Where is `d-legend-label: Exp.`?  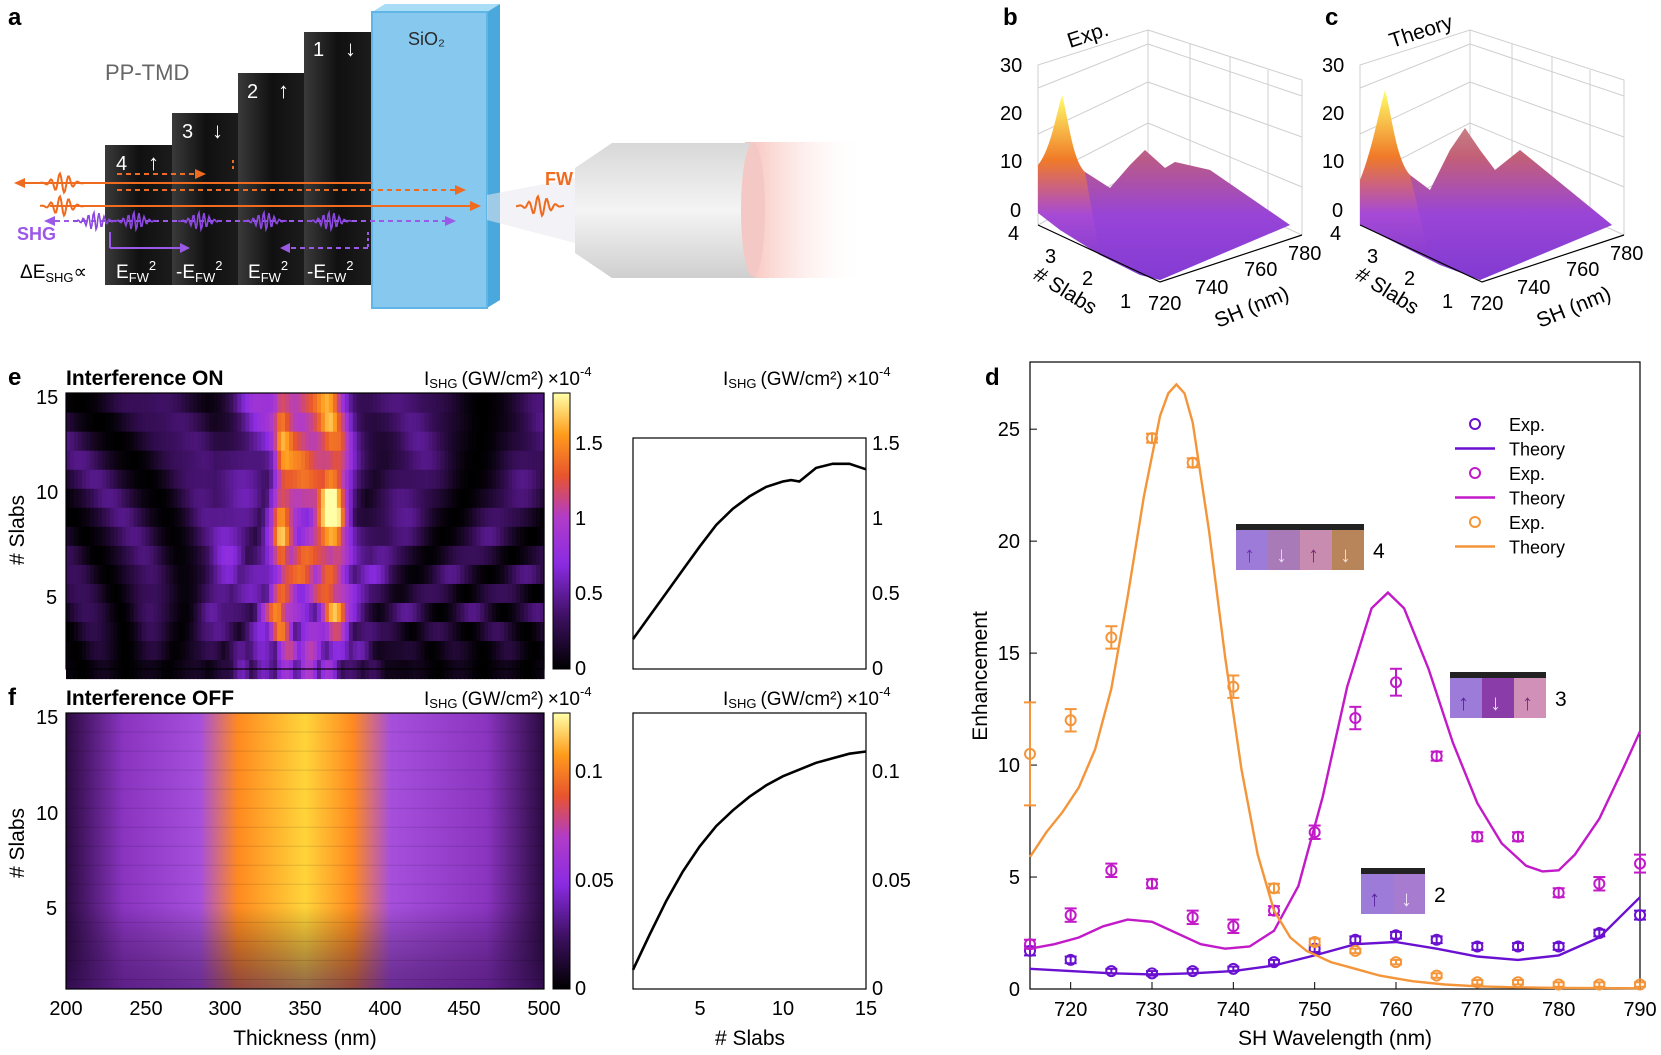
d-legend-label: Exp. is located at coordinates (1527, 474).